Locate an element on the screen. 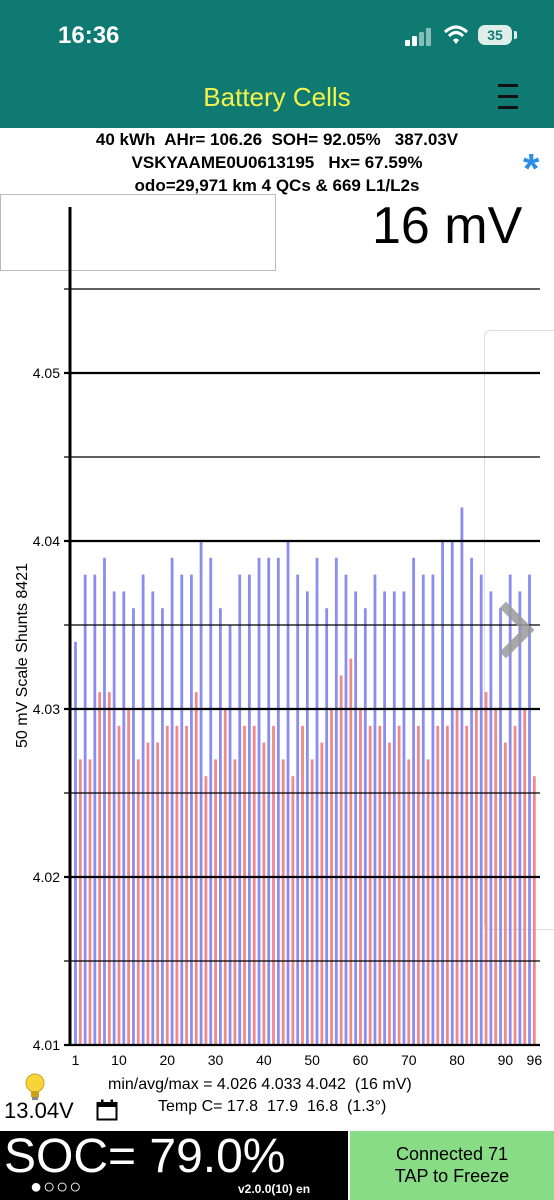  y-tick-label: 4.05 is located at coordinates (46, 373).